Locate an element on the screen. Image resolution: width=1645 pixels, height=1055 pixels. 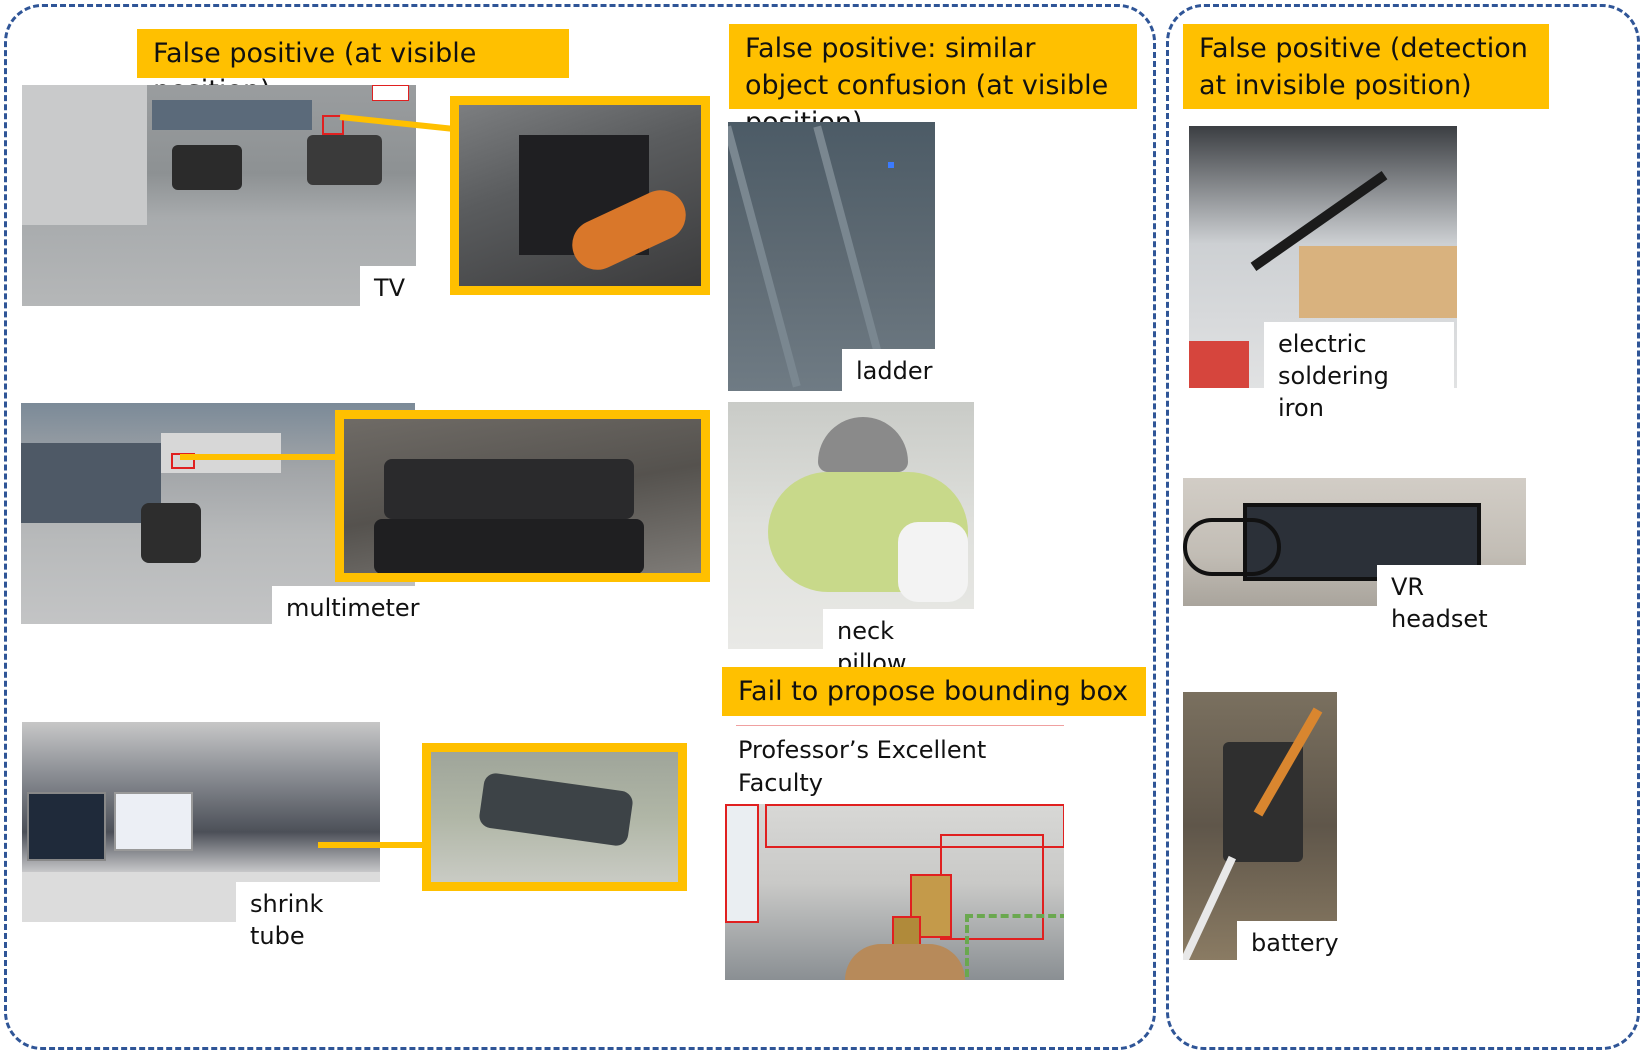
label-neck-pillow: neck pillow is located at coordinates (898, 643).